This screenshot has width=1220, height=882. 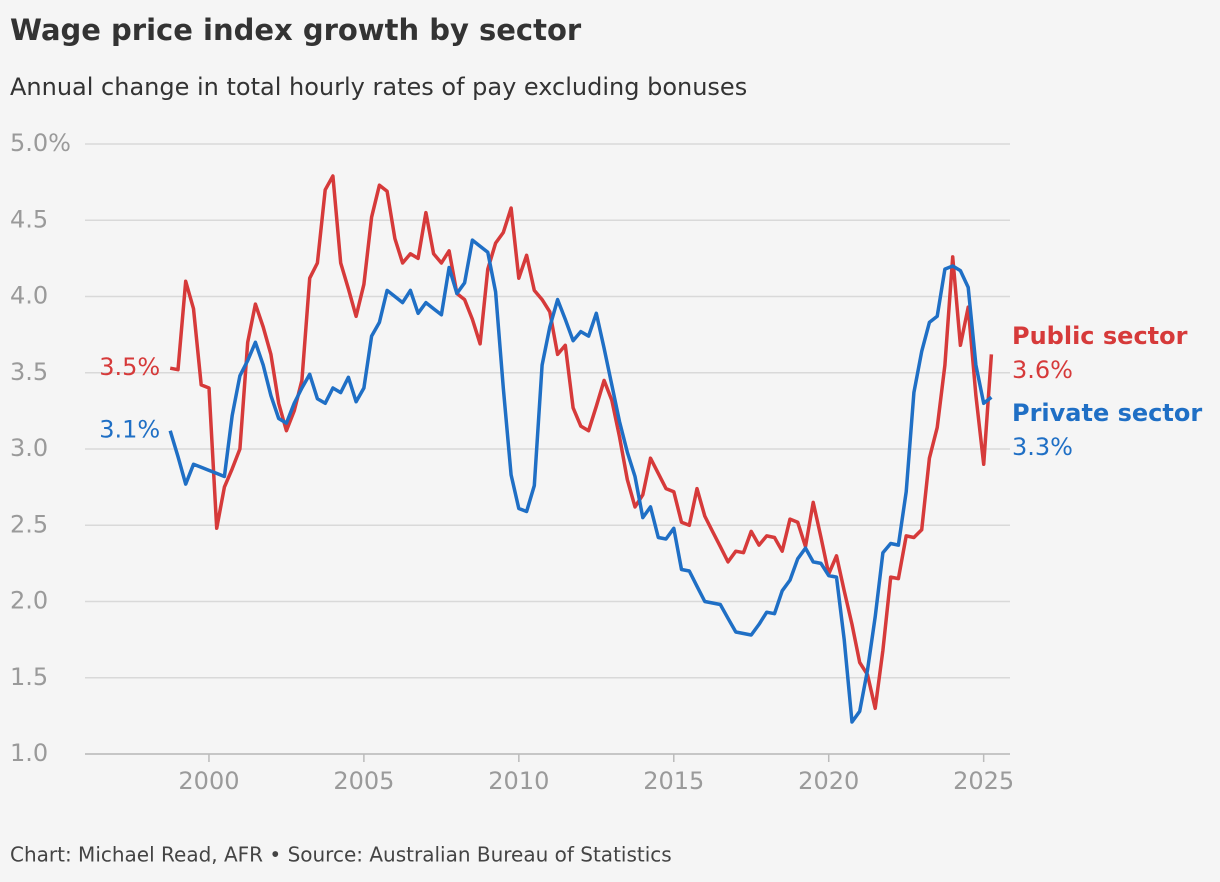 I want to click on y-tick-label: 4.0, so click(x=29, y=296).